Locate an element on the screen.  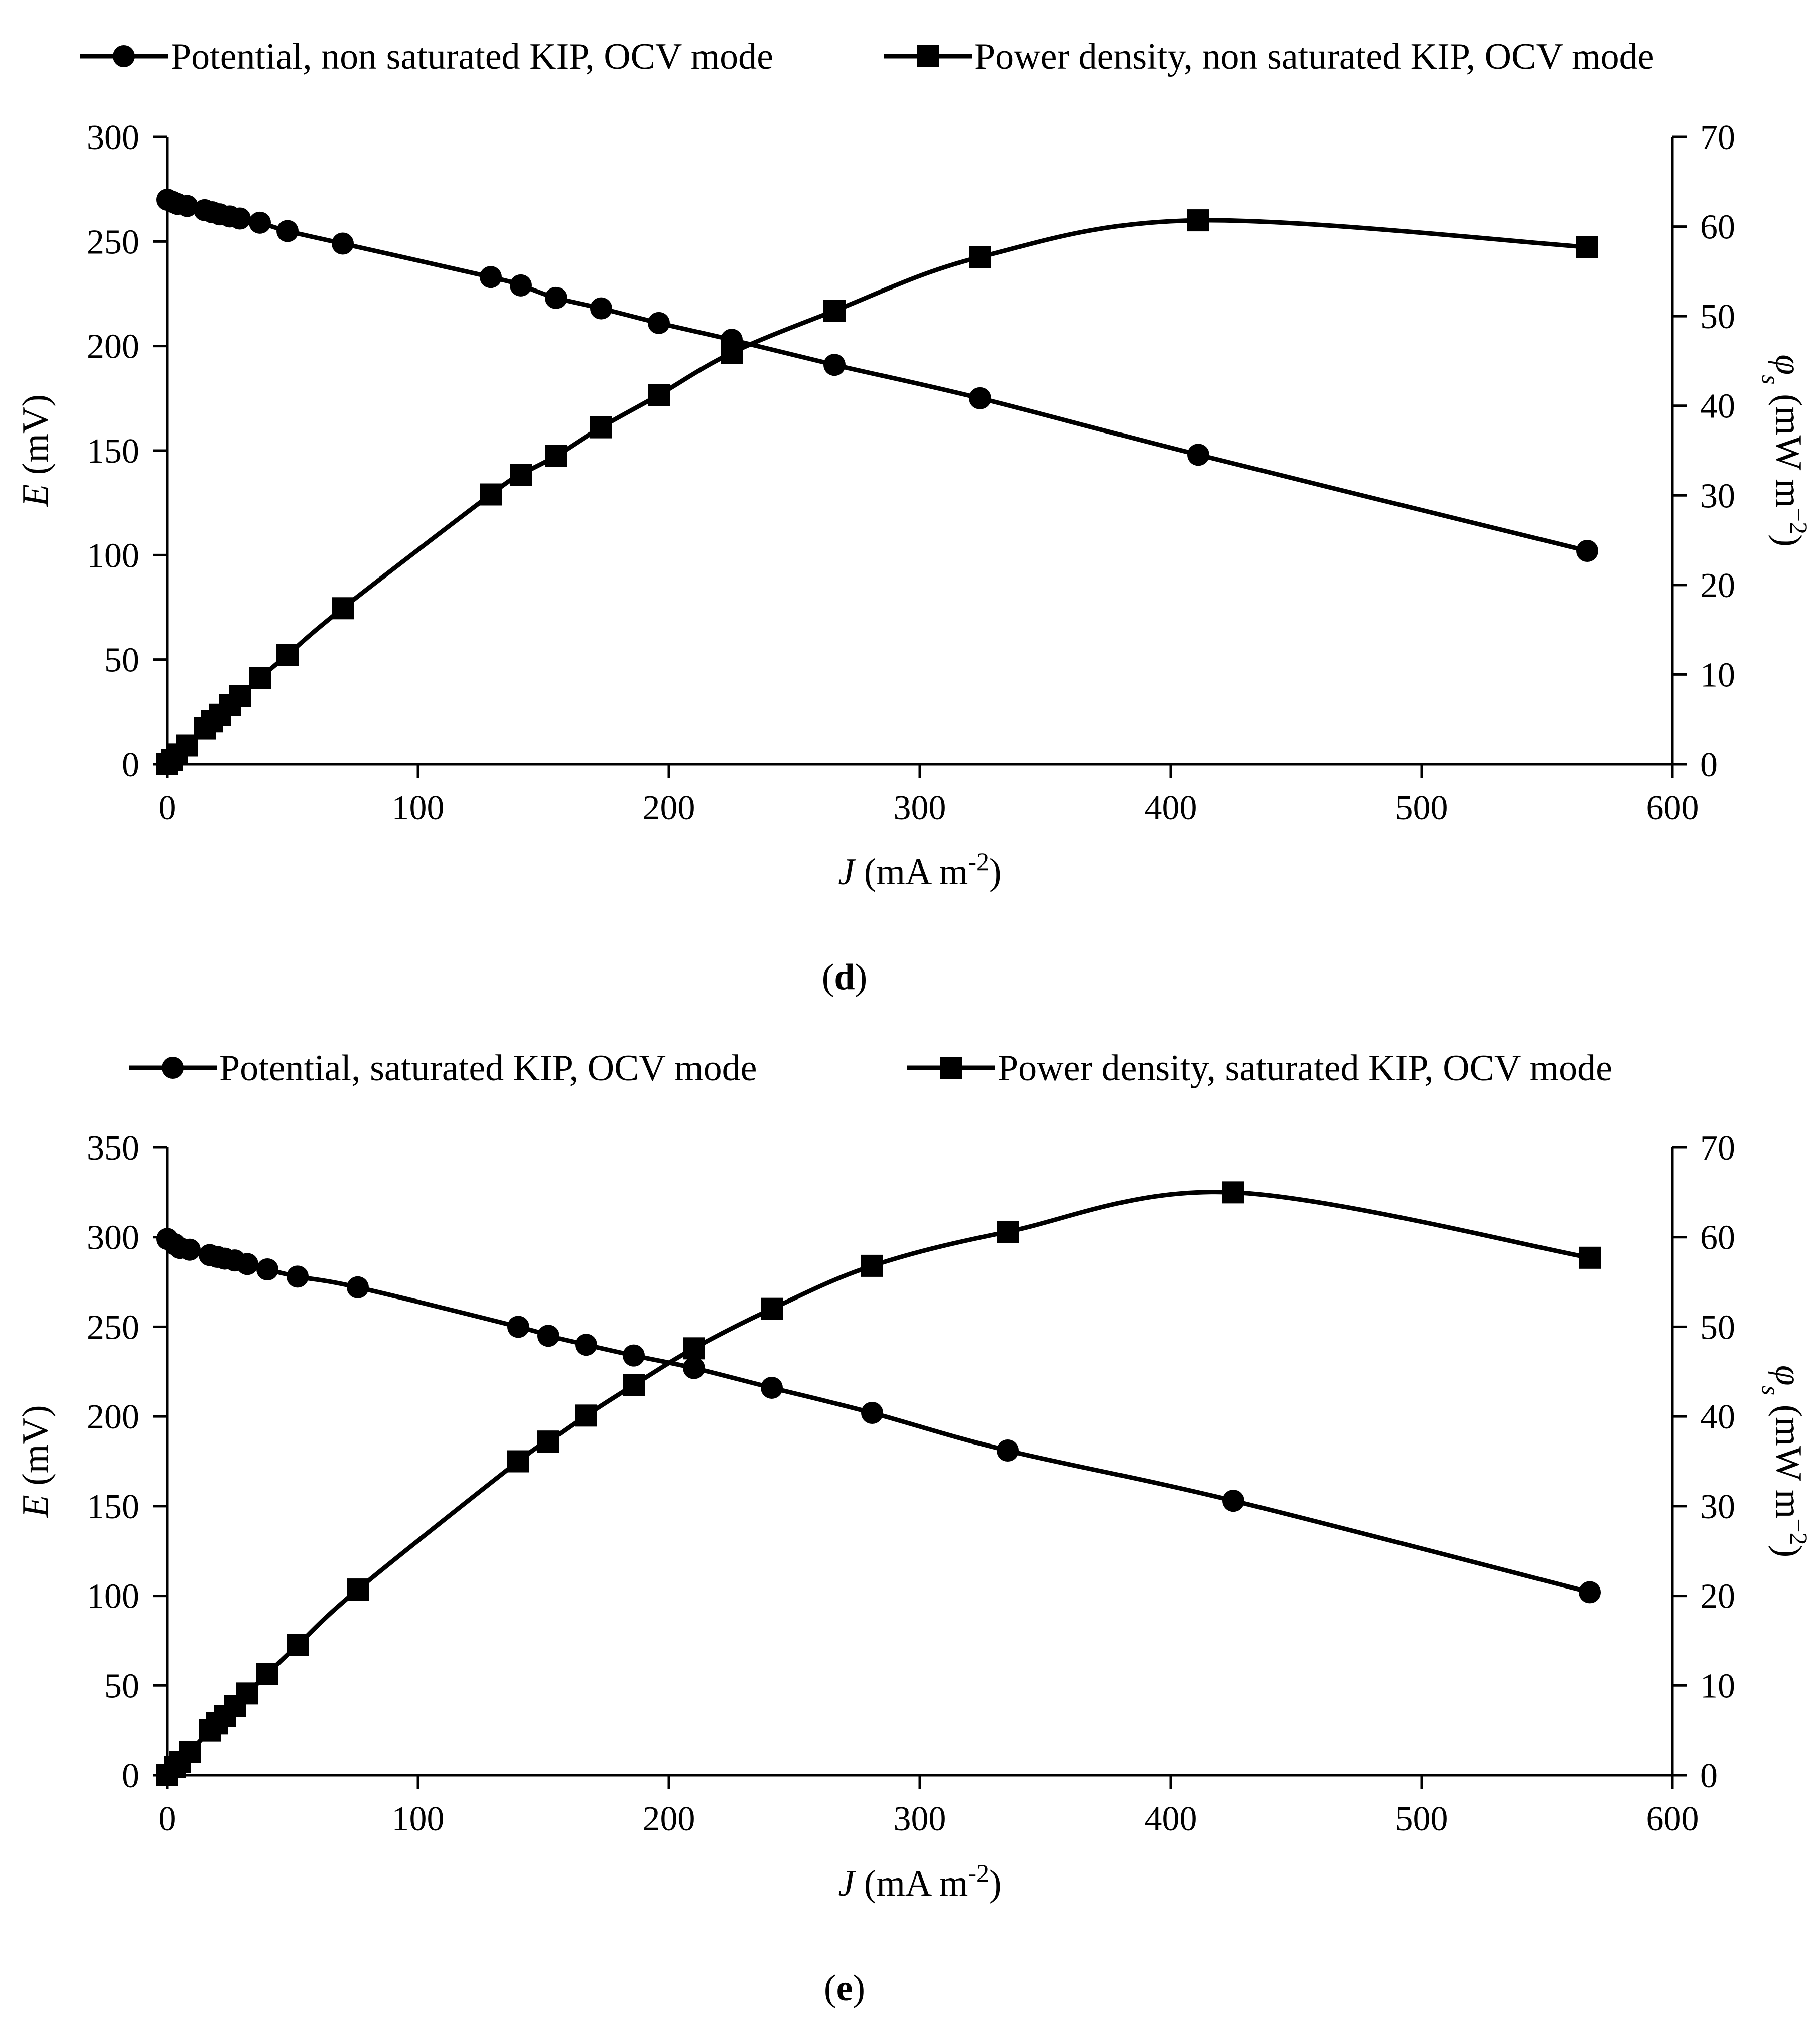
y-left-var: E is located at coordinates (35, 1506).